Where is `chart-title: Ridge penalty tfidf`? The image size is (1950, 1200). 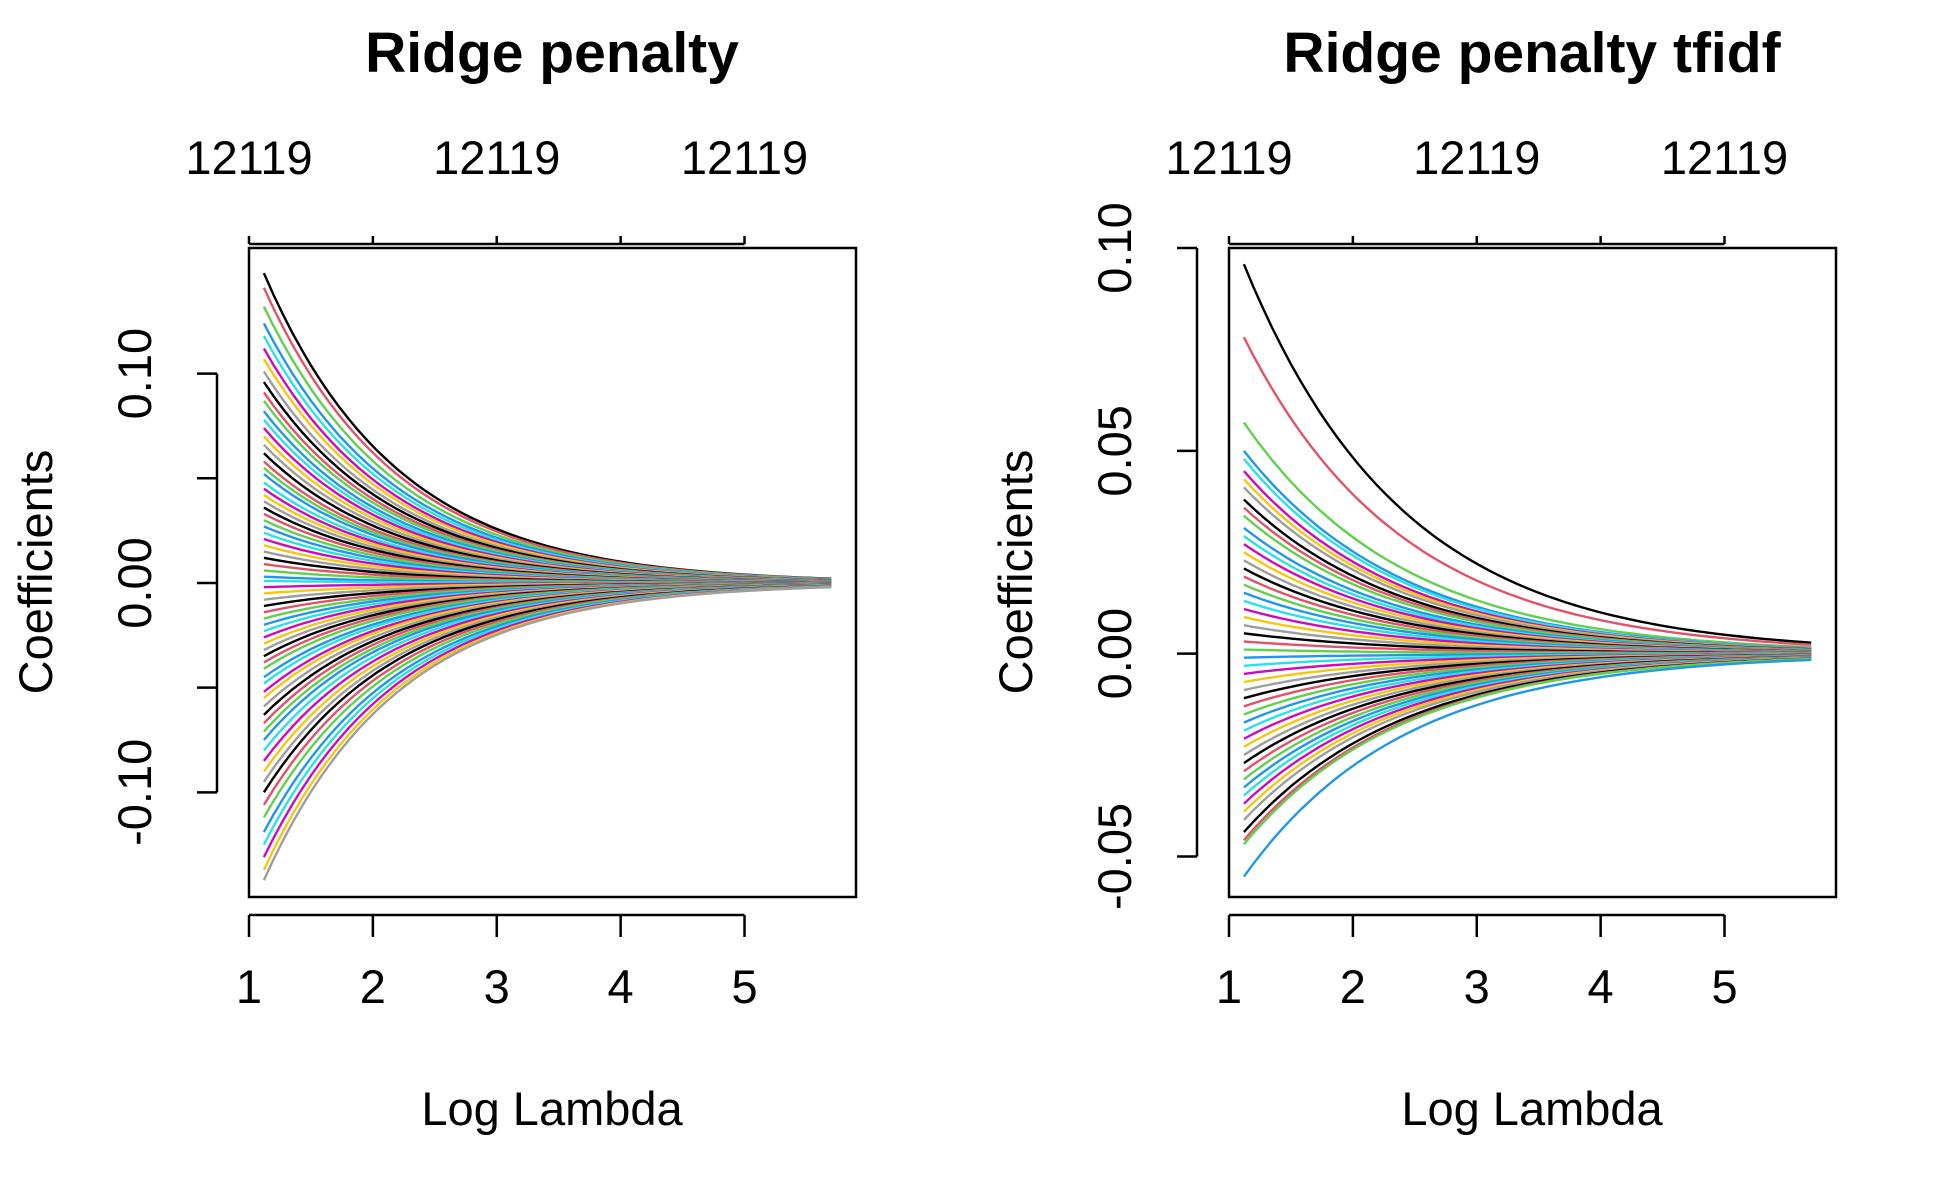 chart-title: Ridge penalty tfidf is located at coordinates (1532, 53).